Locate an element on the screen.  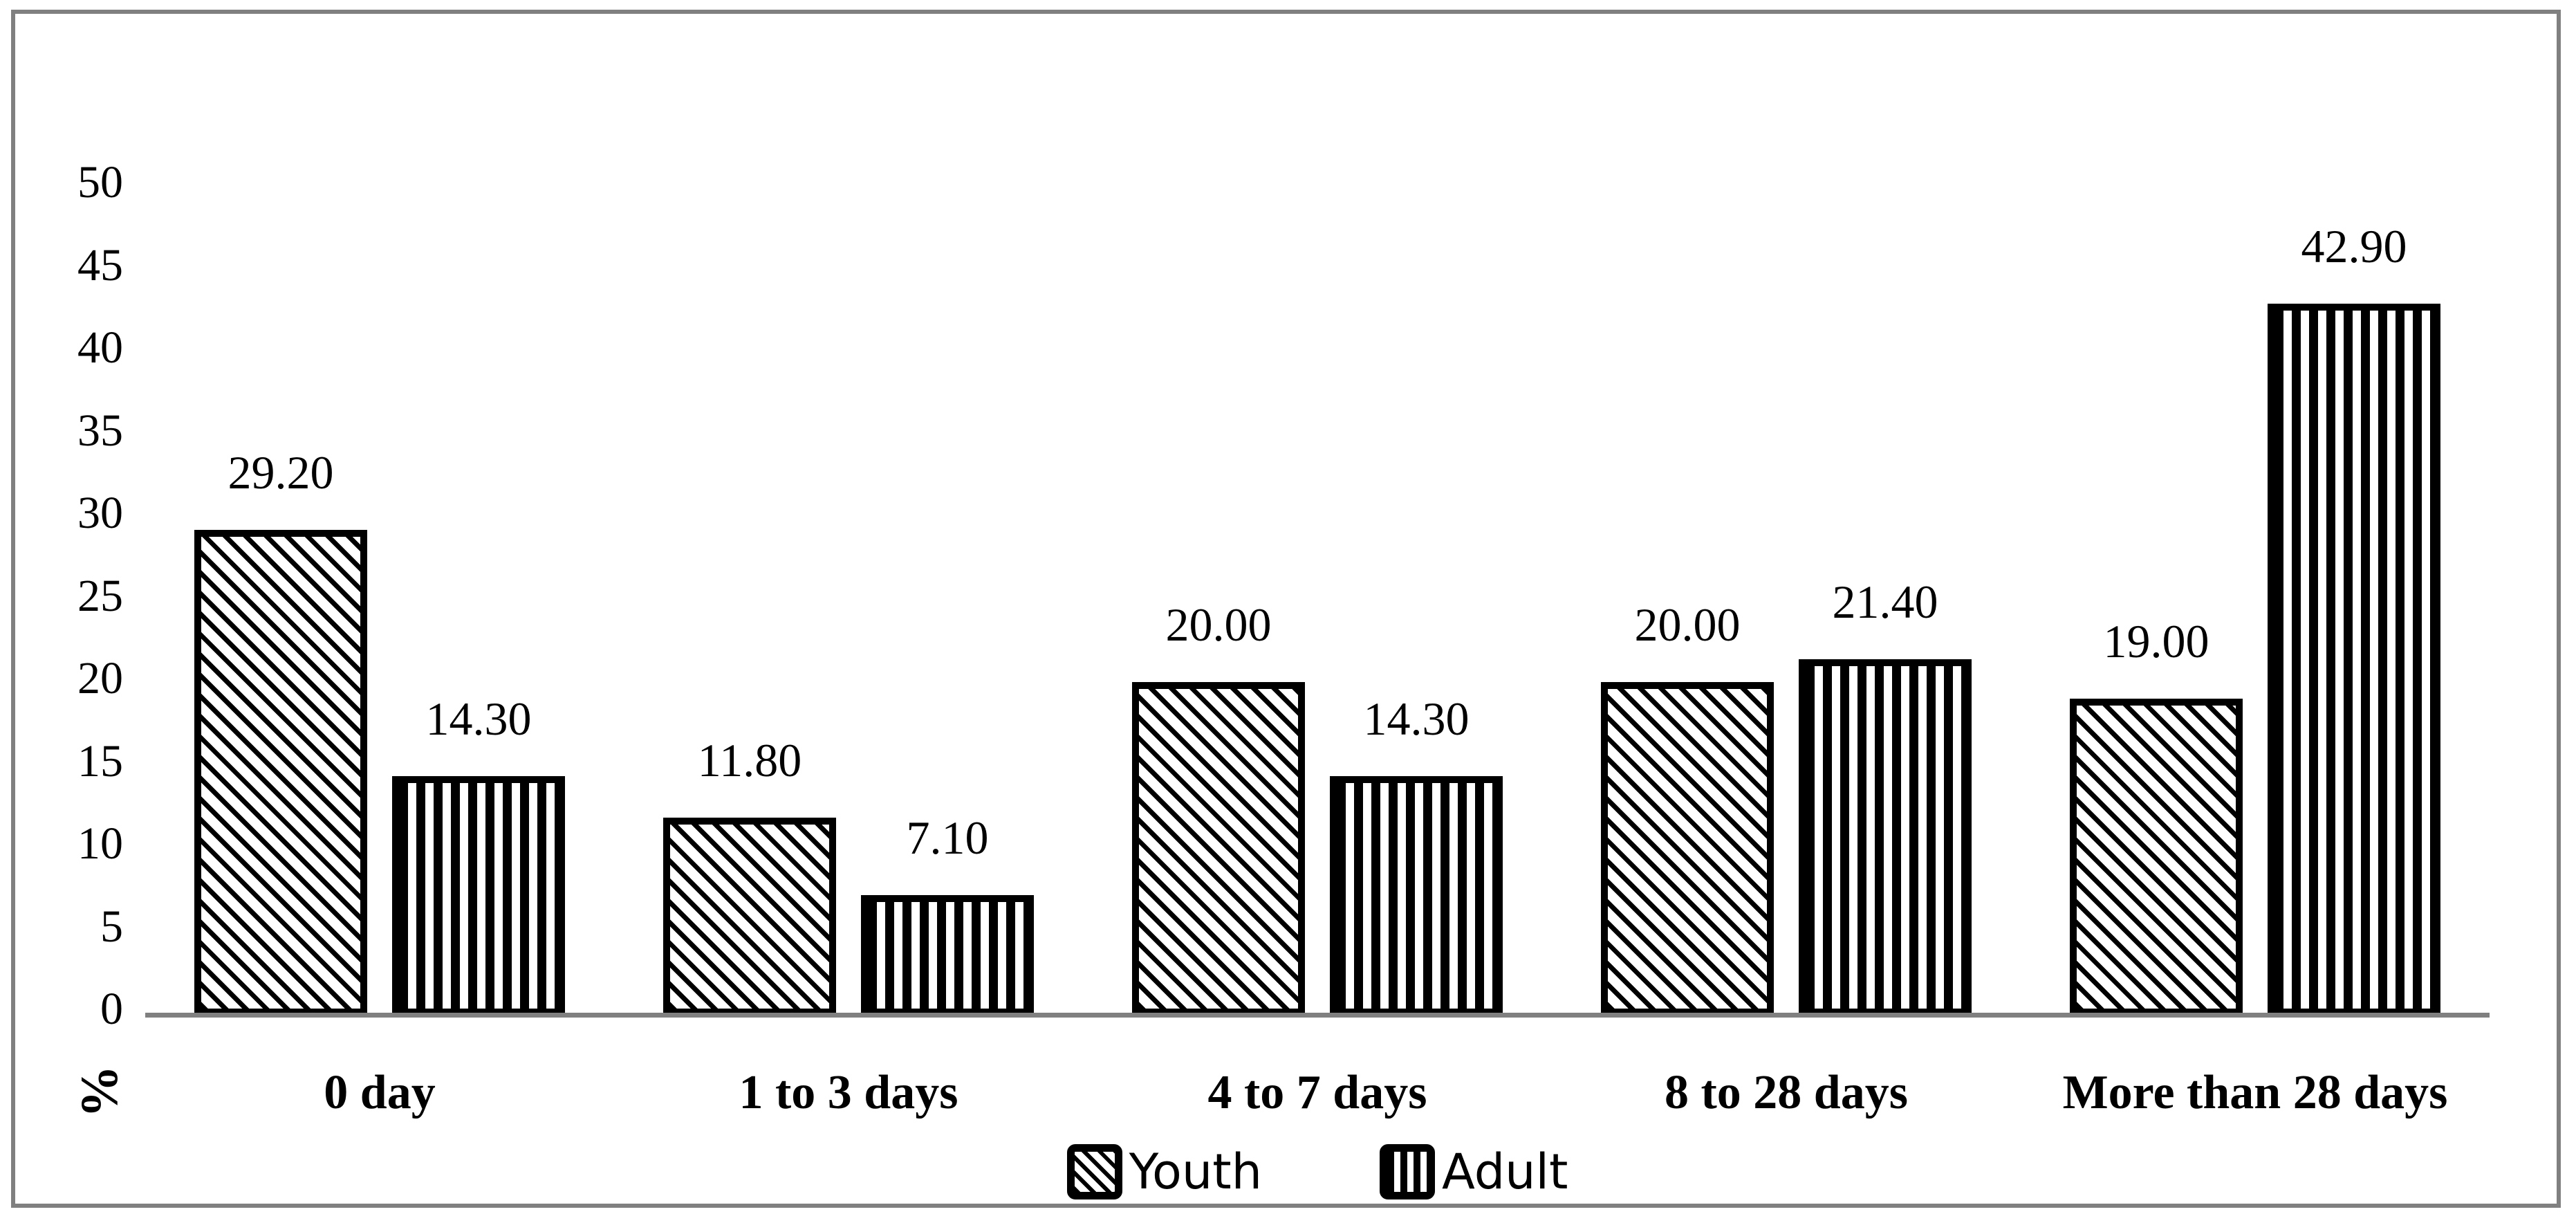
legend: Youth Adult is located at coordinates (1317, 1171).